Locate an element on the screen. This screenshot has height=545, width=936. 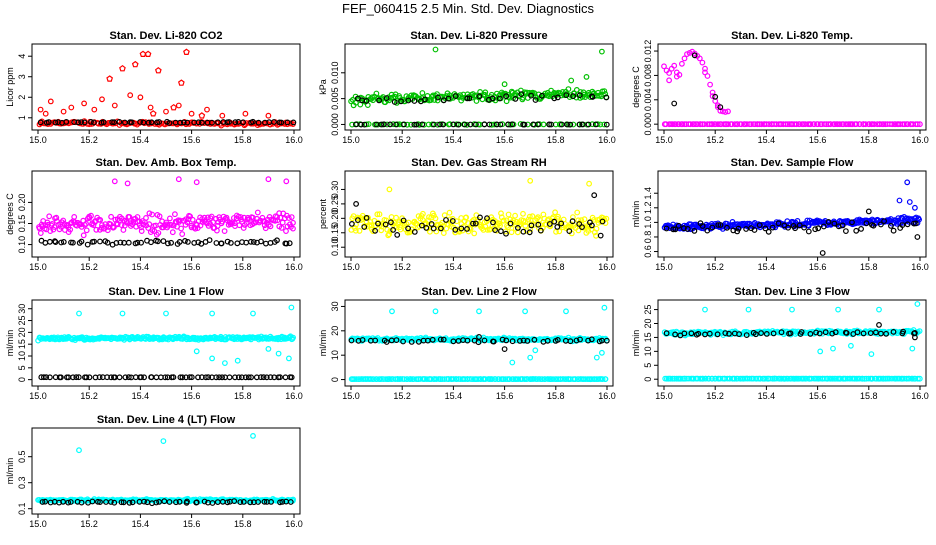
x-tick-label: 16.0 is located at coordinates (294, 267).